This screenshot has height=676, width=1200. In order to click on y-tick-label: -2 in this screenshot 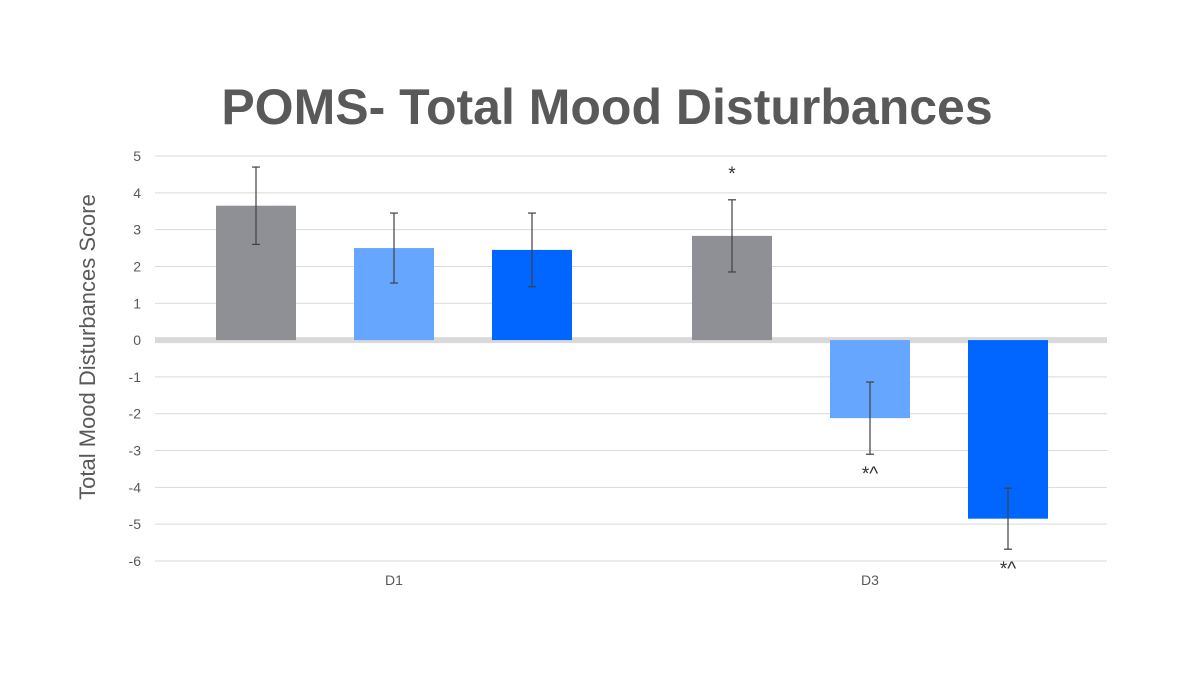, I will do `click(135, 414)`.